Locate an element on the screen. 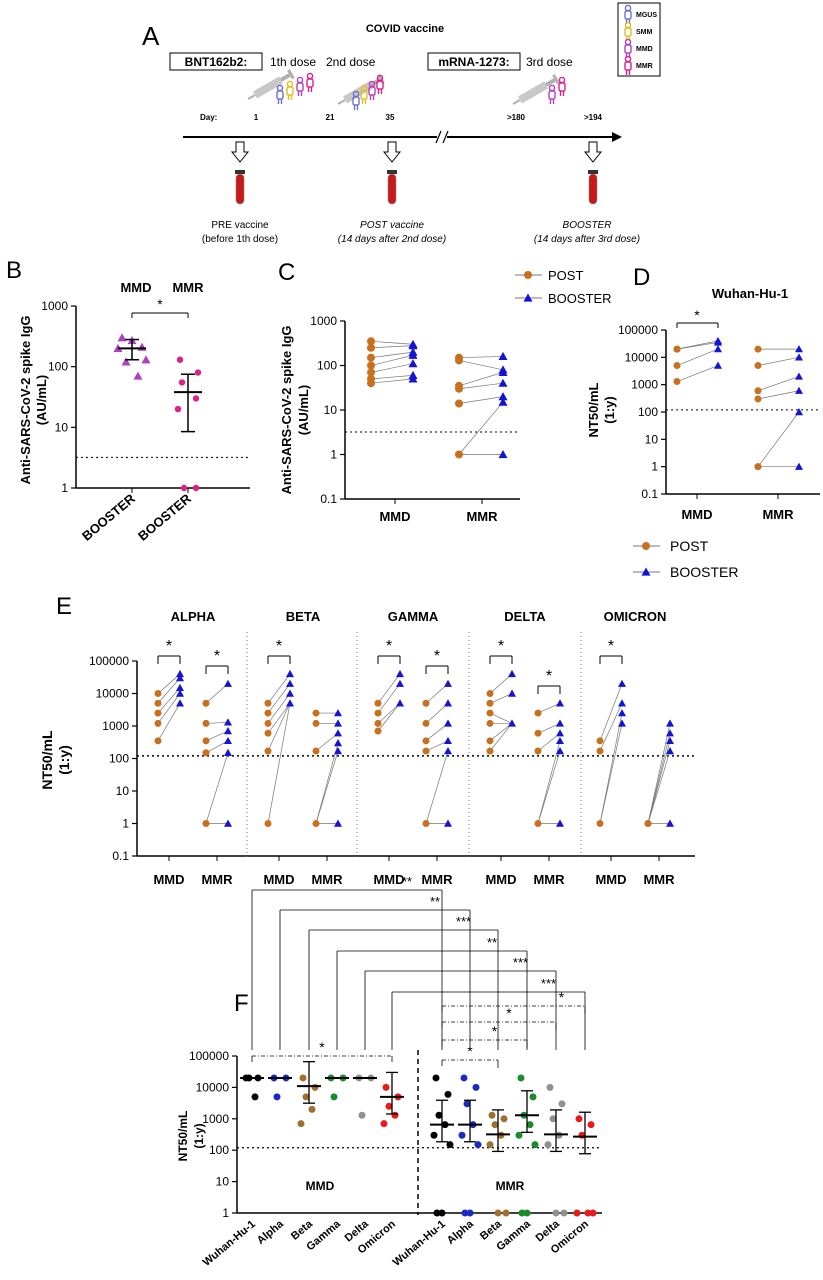  panel-c-x-label: MMR is located at coordinates (482, 516).